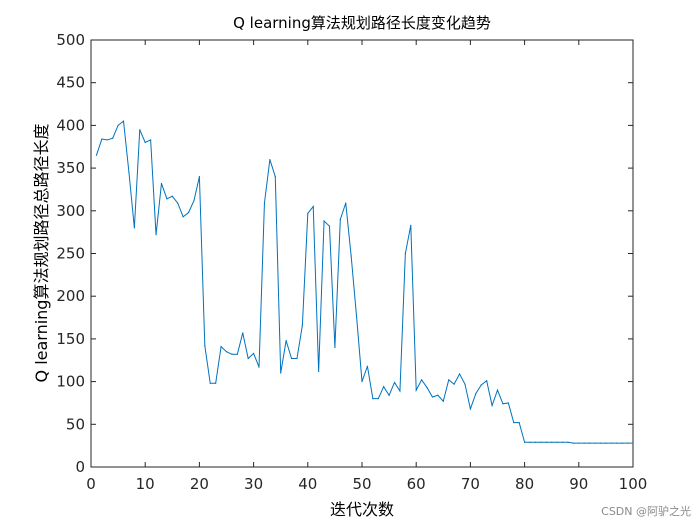 Image resolution: width=700 pixels, height=525 pixels. Describe the element at coordinates (145, 484) in the screenshot. I see `x-tick-label: 10` at that location.